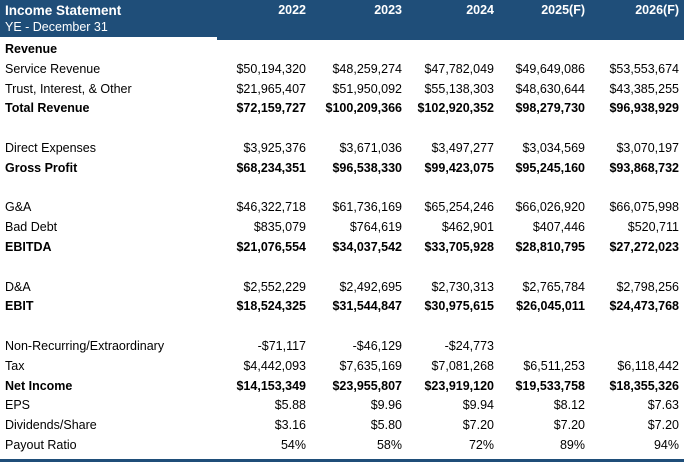  Describe the element at coordinates (279, 227) in the screenshot. I see `value-cell: $835,079` at that location.